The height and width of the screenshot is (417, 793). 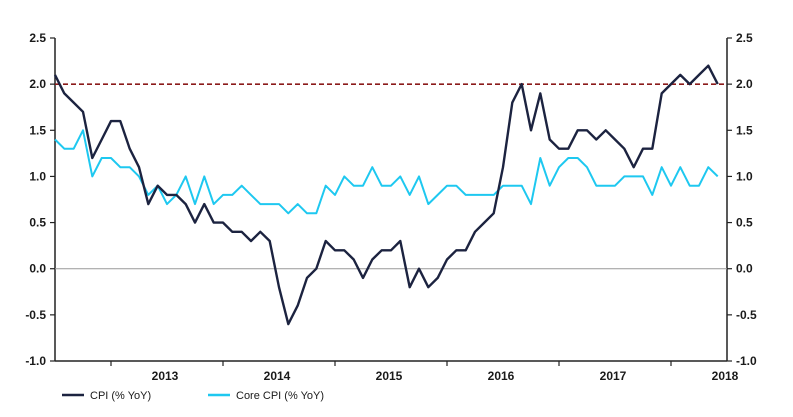 I want to click on y-tick-label-left: 0.0, so click(x=37, y=269).